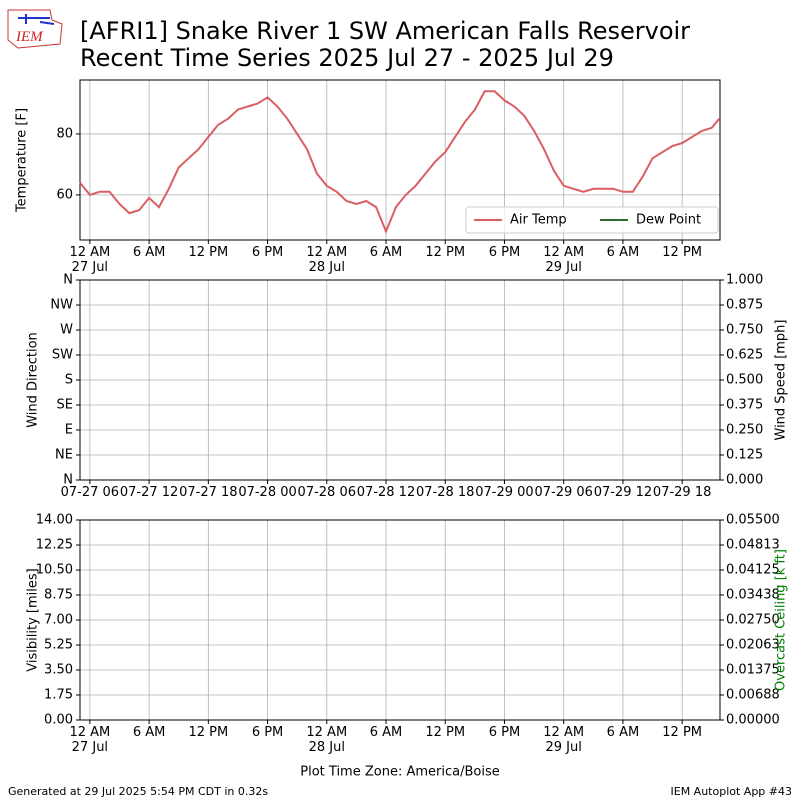 The height and width of the screenshot is (800, 800). I want to click on y-tick-label: SE, so click(64, 405).